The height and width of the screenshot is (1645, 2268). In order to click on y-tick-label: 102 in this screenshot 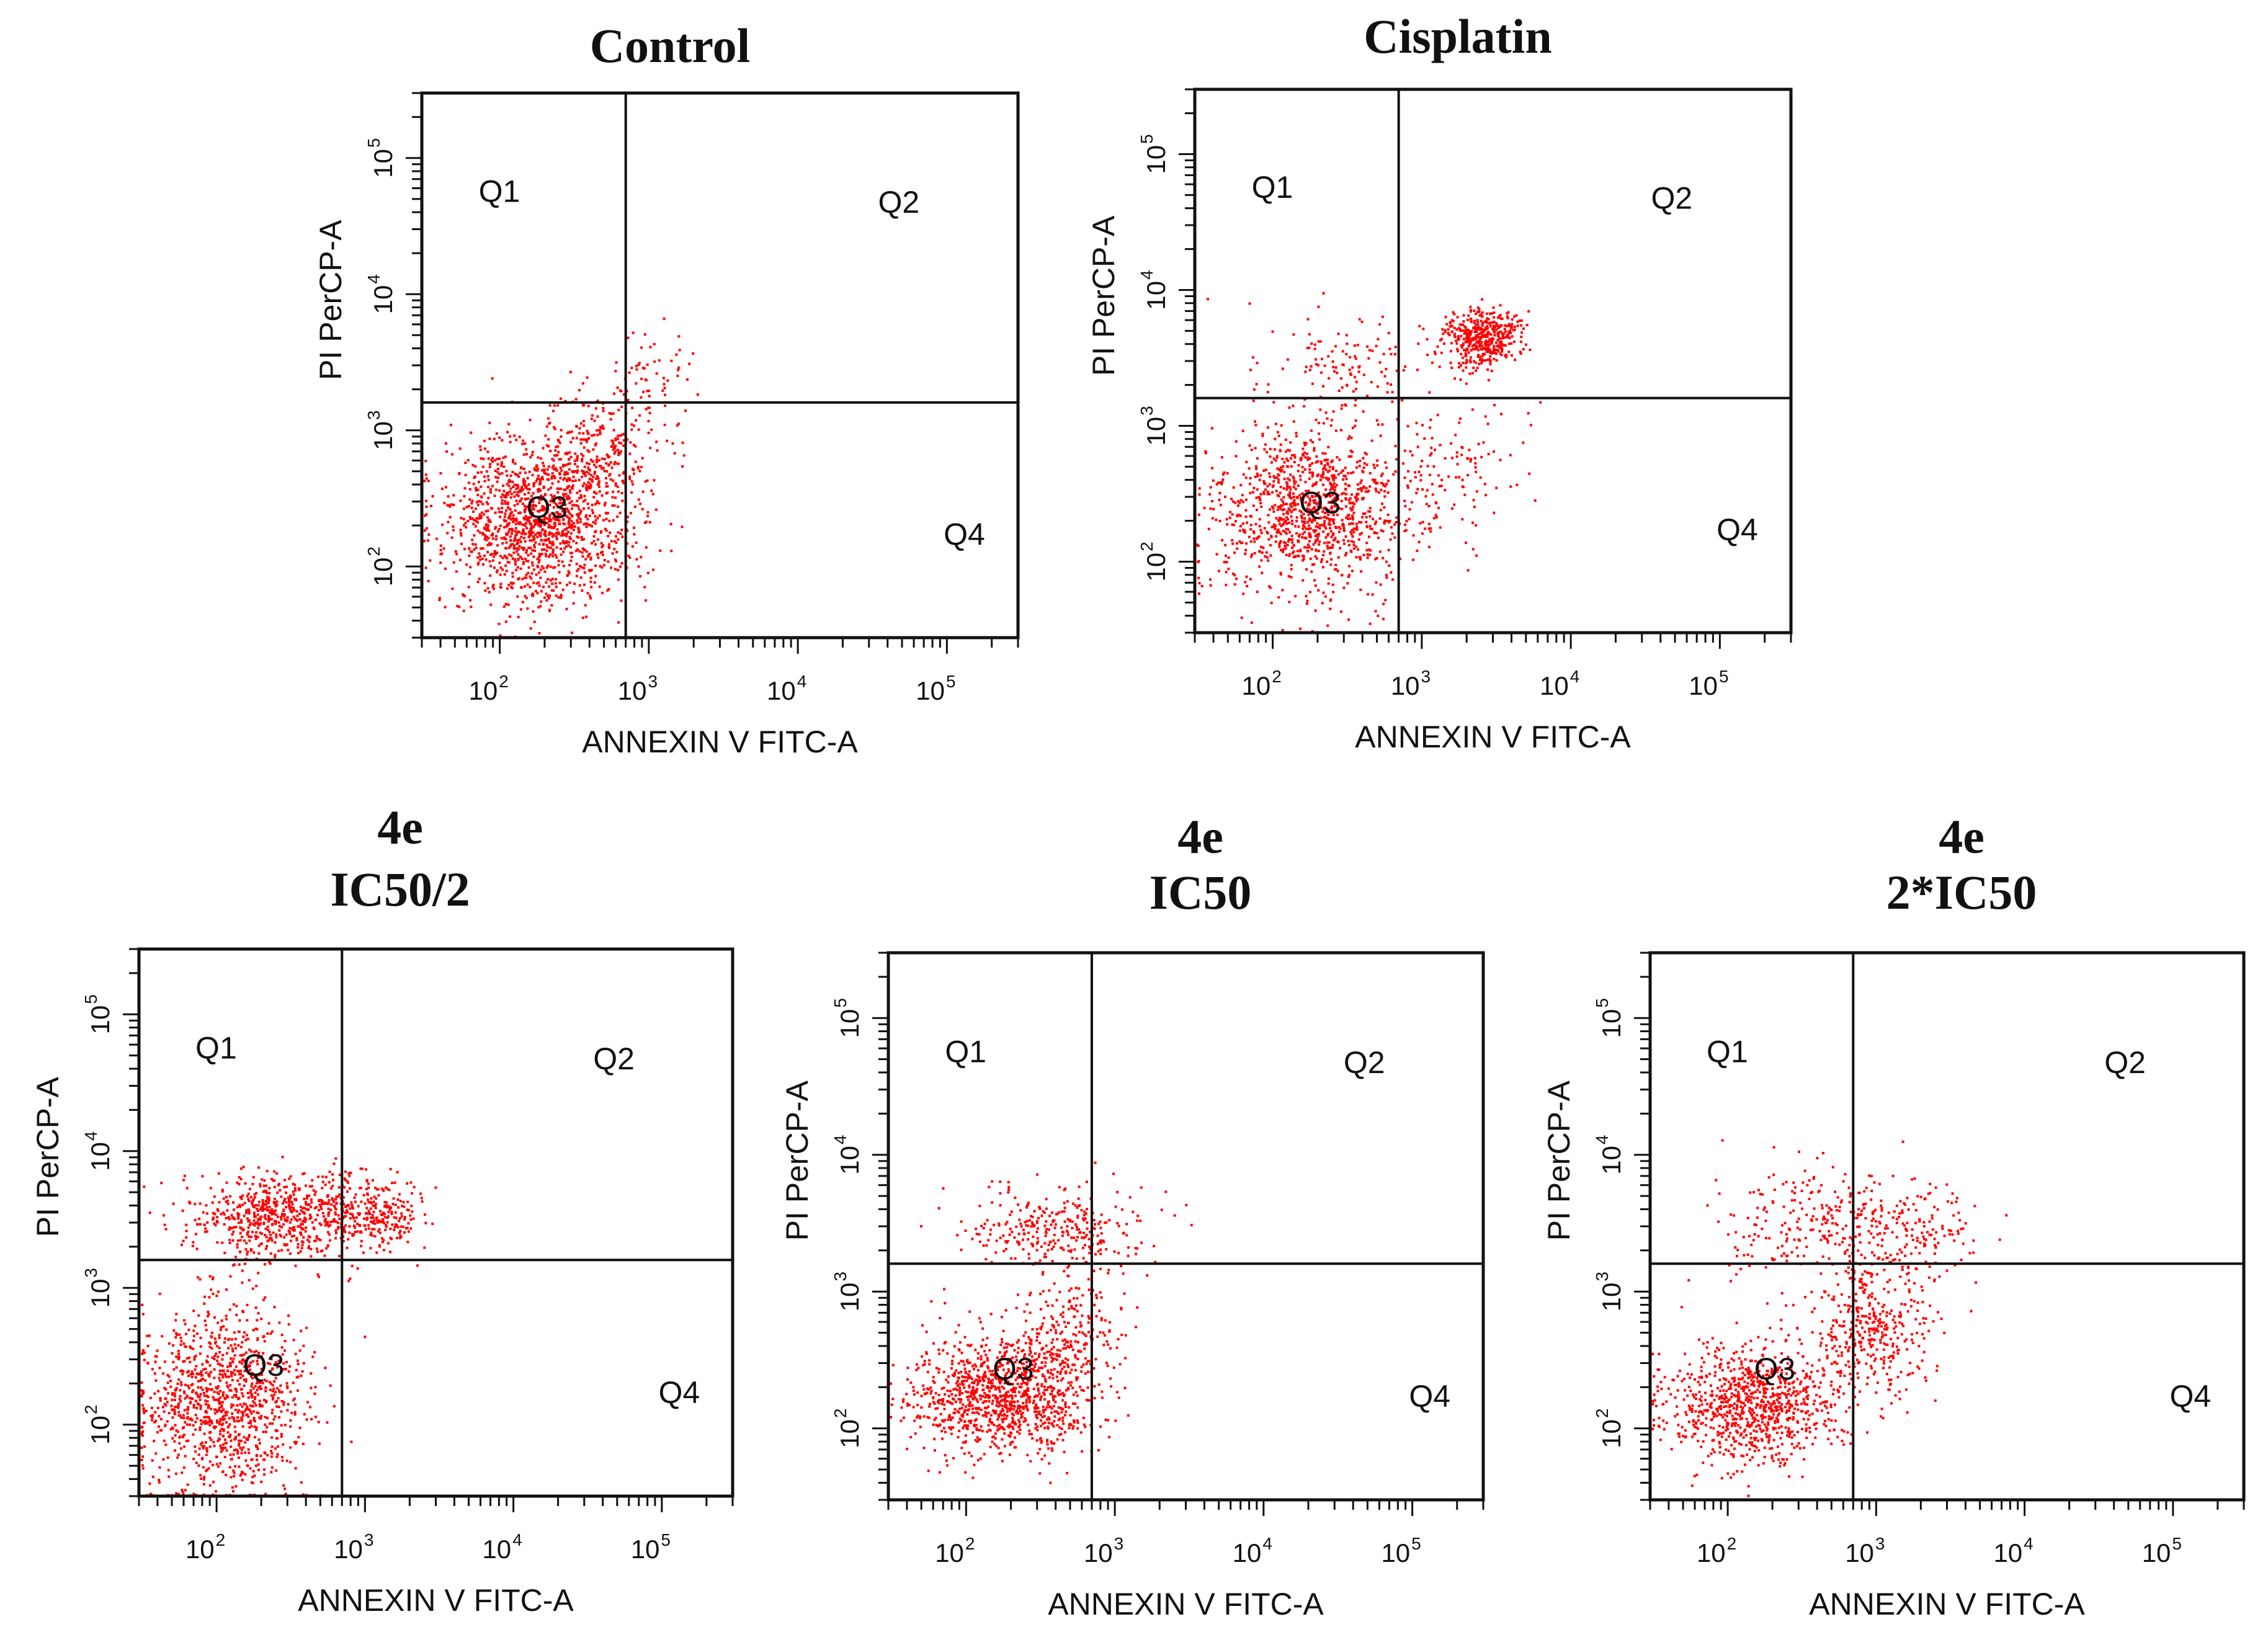, I will do `click(381, 566)`.